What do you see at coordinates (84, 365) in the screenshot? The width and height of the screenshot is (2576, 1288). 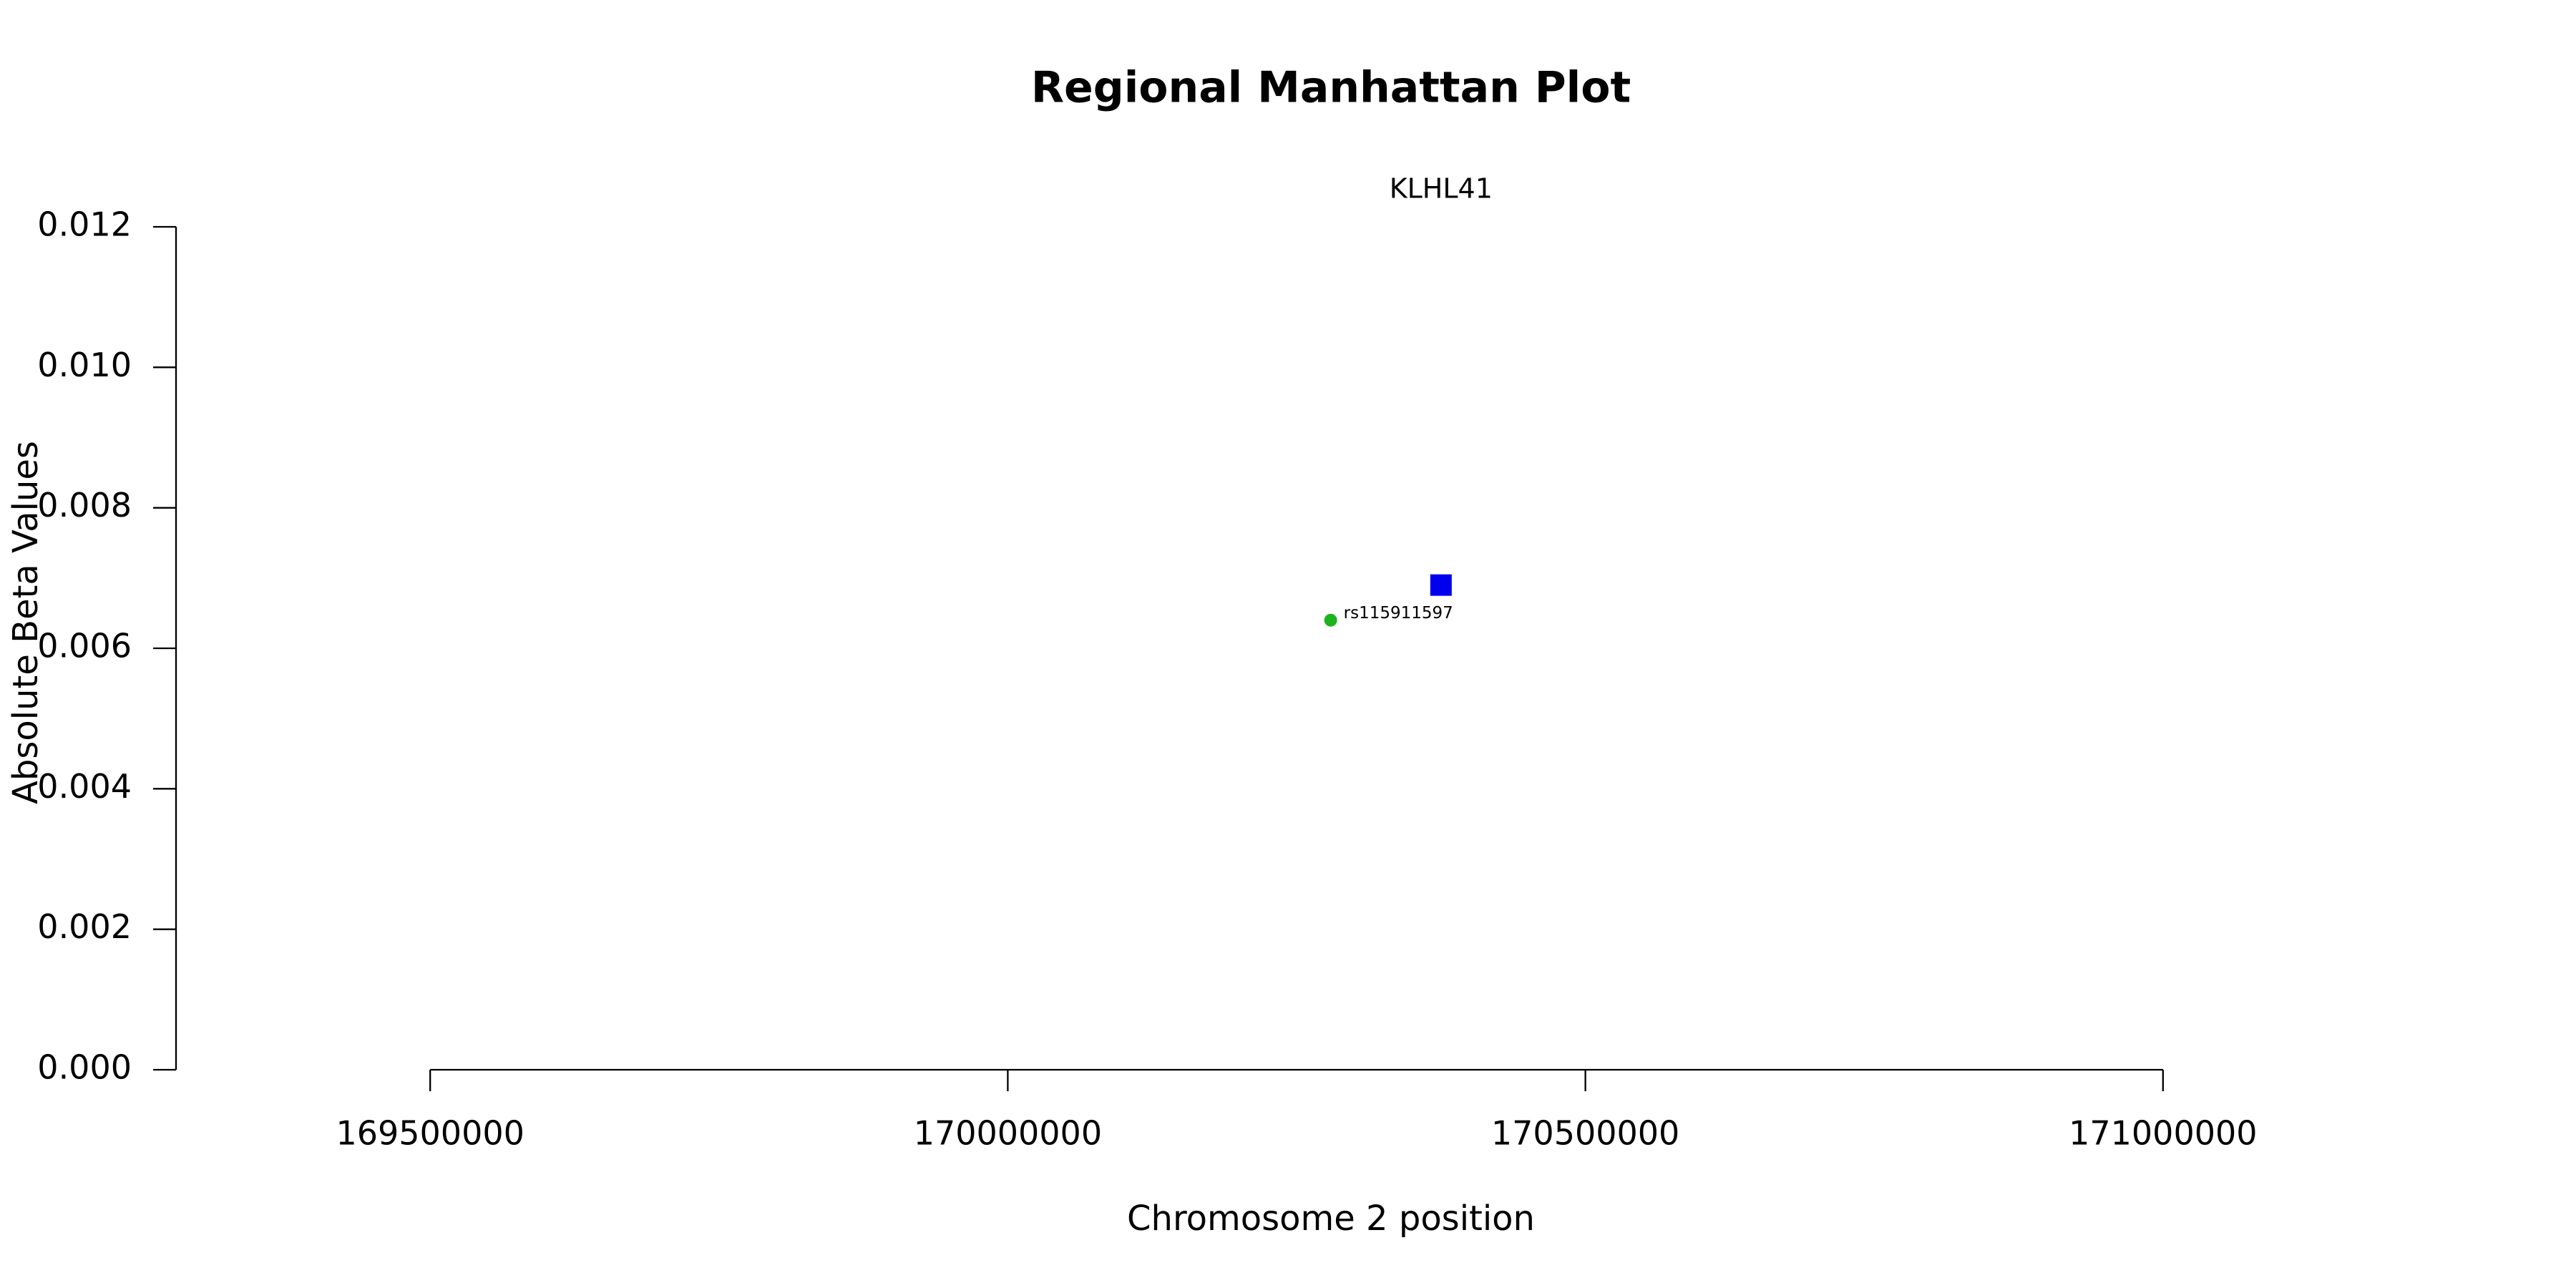 I see `y-tick-label: 0.010` at bounding box center [84, 365].